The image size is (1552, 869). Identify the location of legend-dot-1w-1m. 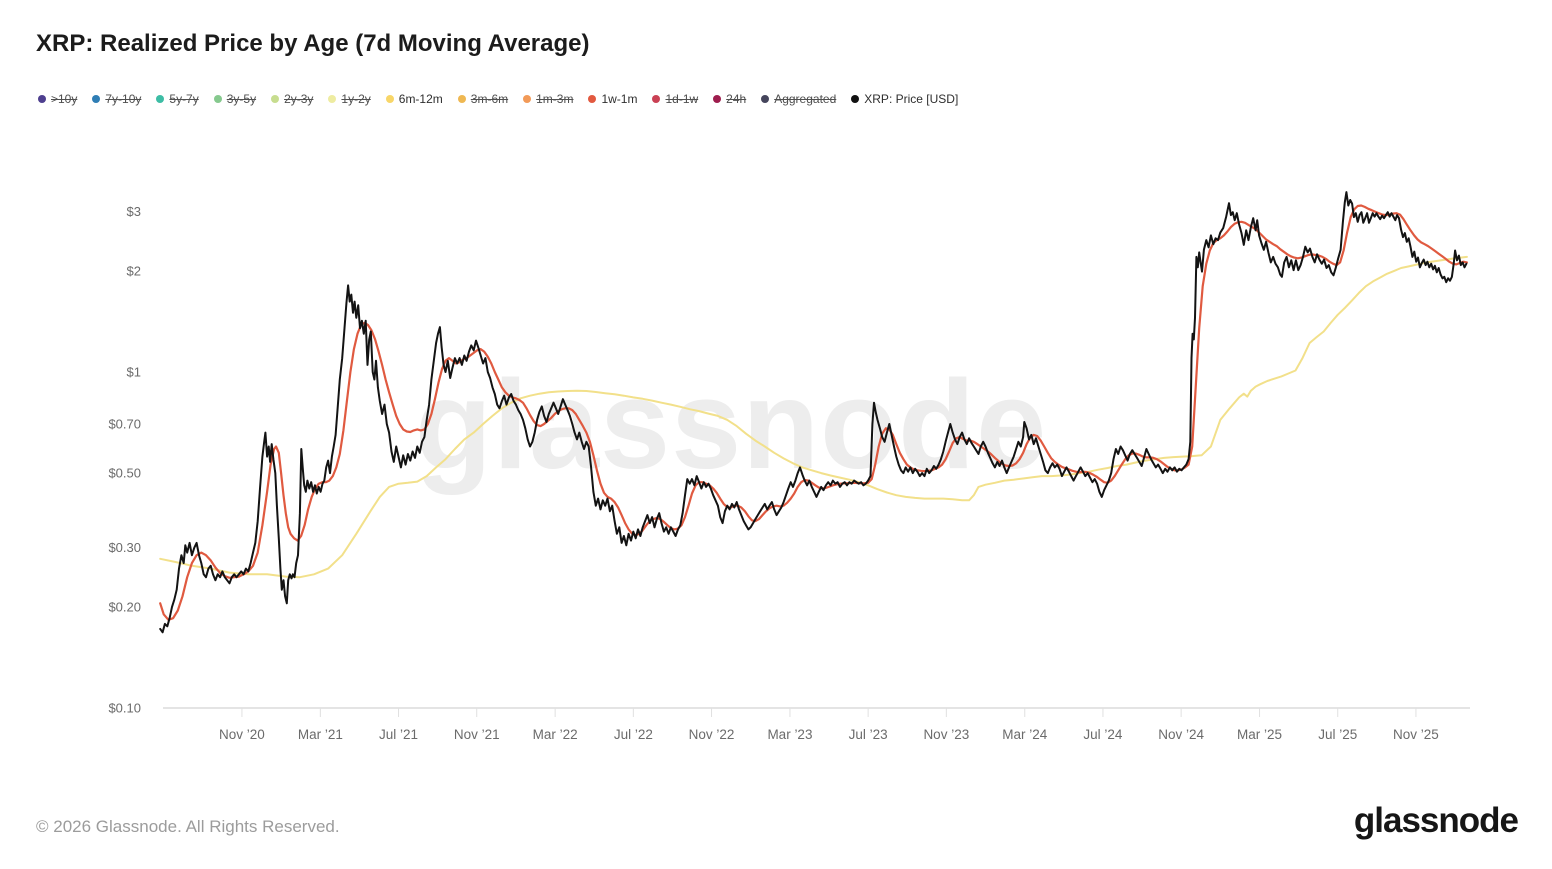
(592, 99).